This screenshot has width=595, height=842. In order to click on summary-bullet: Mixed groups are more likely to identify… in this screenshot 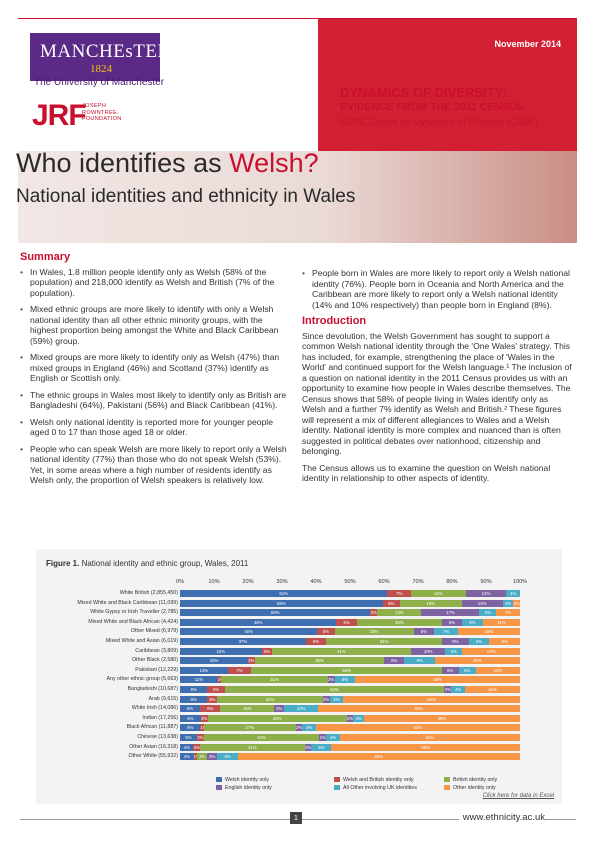, I will do `click(155, 368)`.